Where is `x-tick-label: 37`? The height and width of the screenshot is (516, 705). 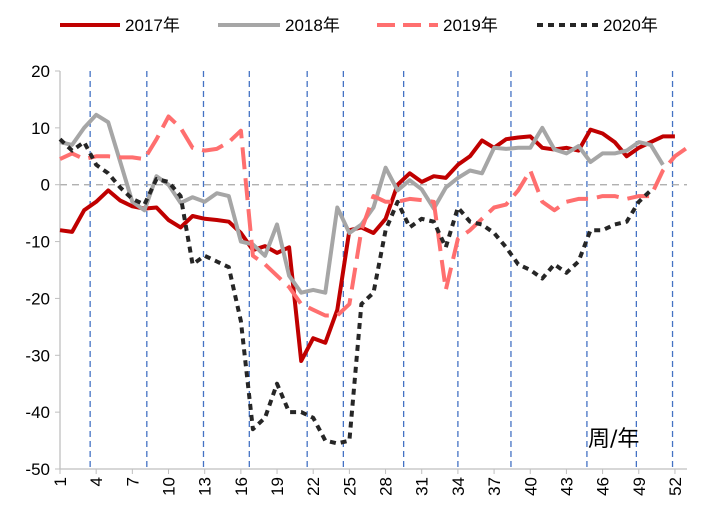
x-tick-label: 37 is located at coordinates (494, 486).